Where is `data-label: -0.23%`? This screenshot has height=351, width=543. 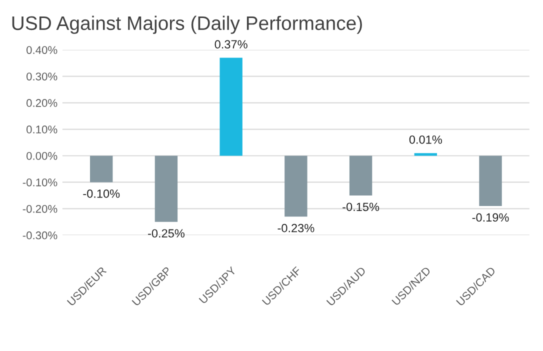 data-label: -0.23% is located at coordinates (296, 228).